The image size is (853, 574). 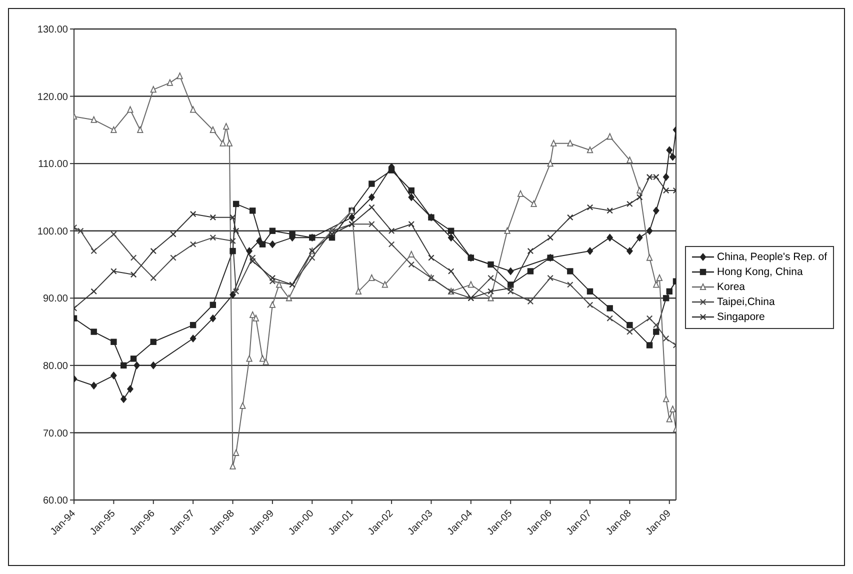 I want to click on legend-label: Hong Kong, China, so click(x=760, y=272).